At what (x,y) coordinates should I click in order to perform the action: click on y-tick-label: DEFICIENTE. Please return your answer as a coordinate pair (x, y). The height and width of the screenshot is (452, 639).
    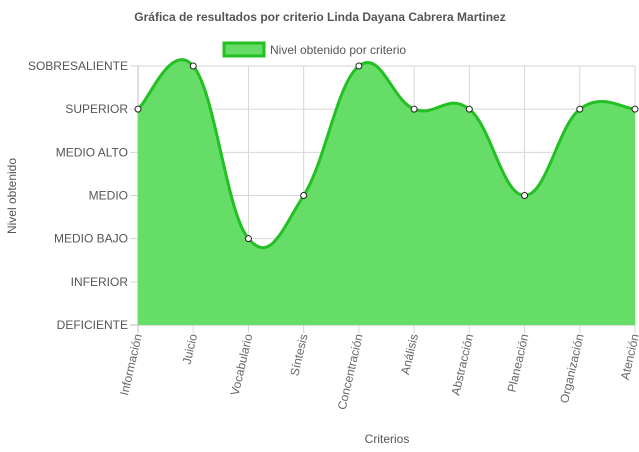
    Looking at the image, I should click on (92, 325).